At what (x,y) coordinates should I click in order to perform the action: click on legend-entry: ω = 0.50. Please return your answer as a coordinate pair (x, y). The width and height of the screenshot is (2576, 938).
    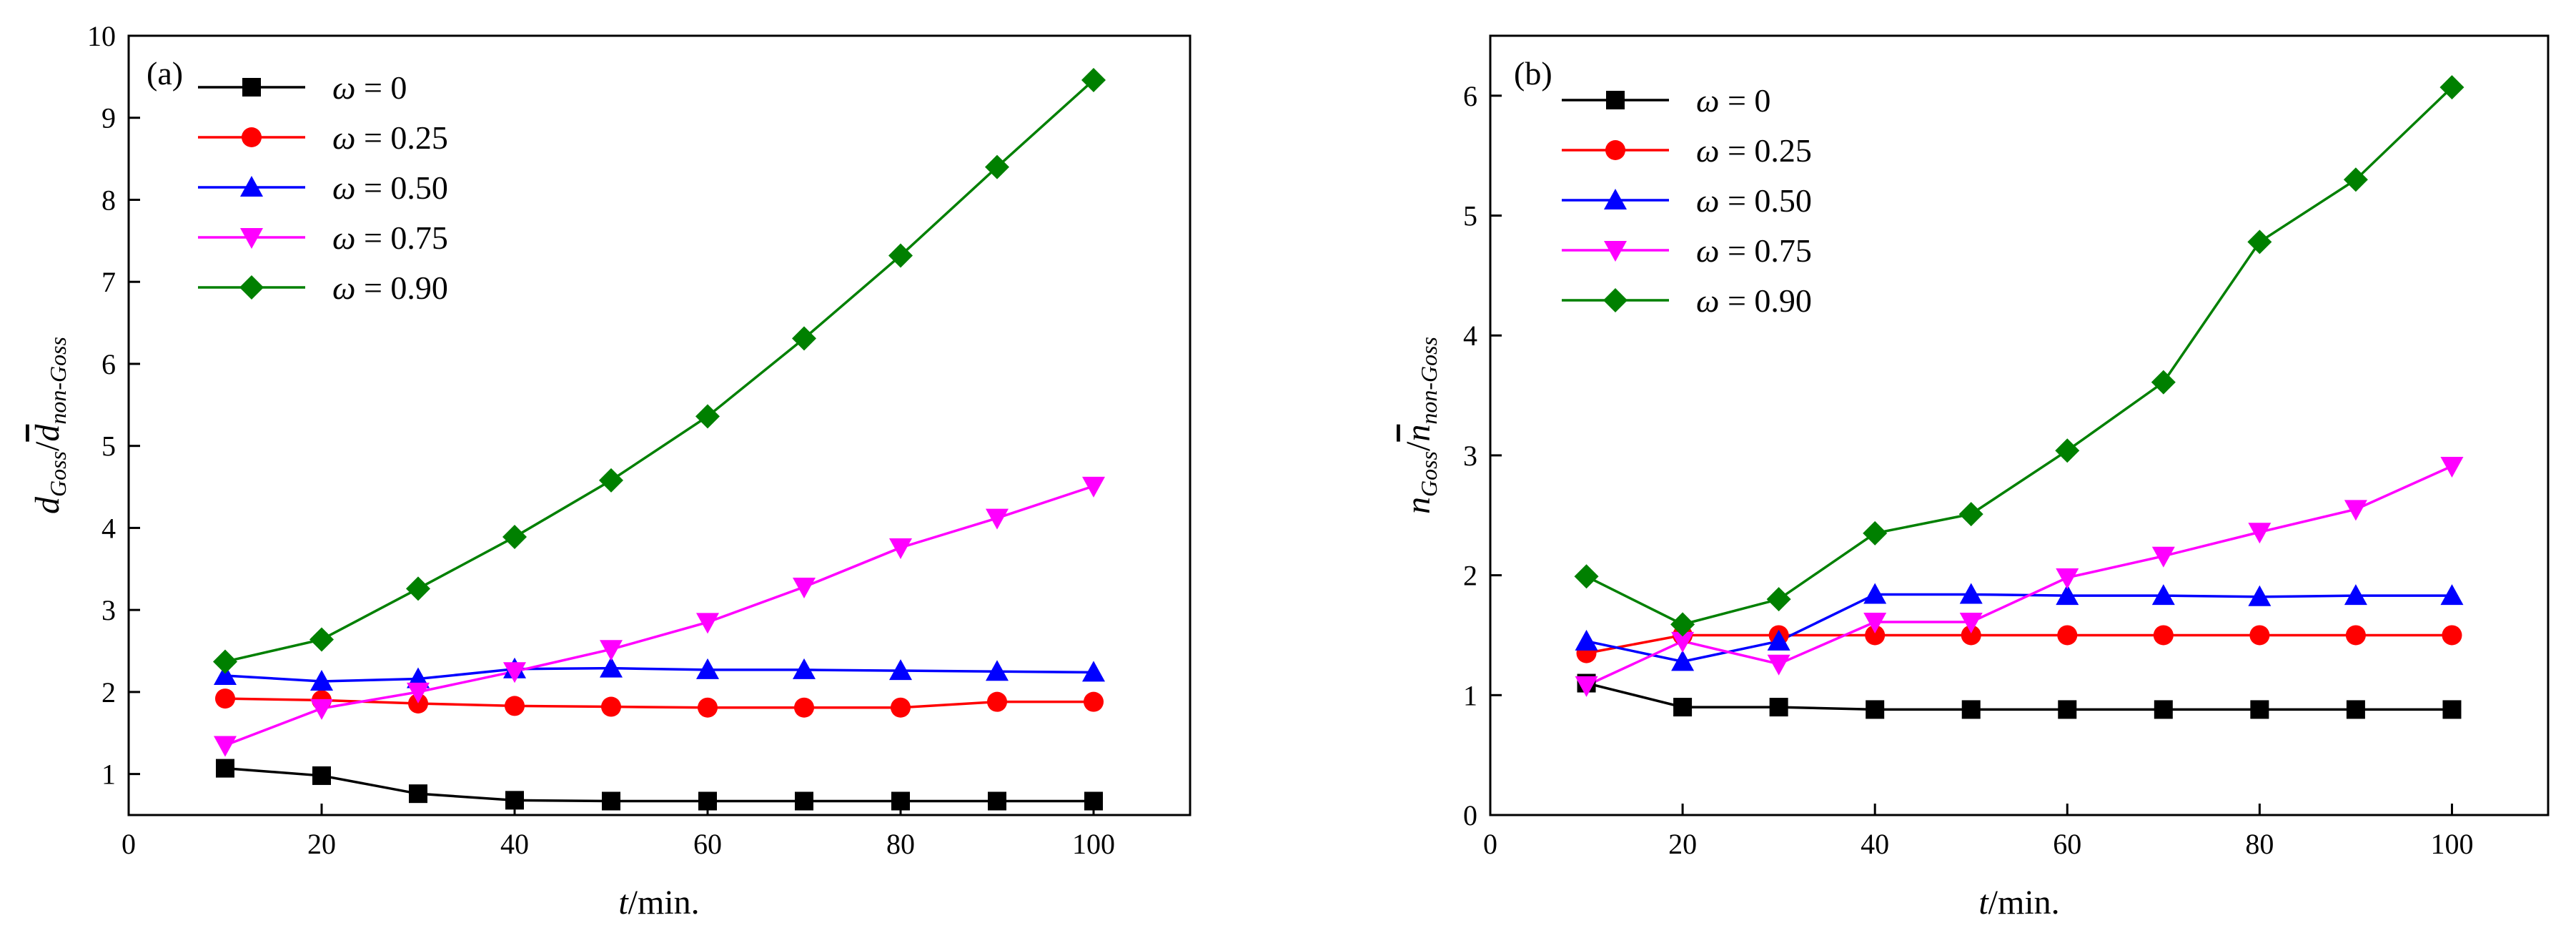
    Looking at the image, I should click on (323, 187).